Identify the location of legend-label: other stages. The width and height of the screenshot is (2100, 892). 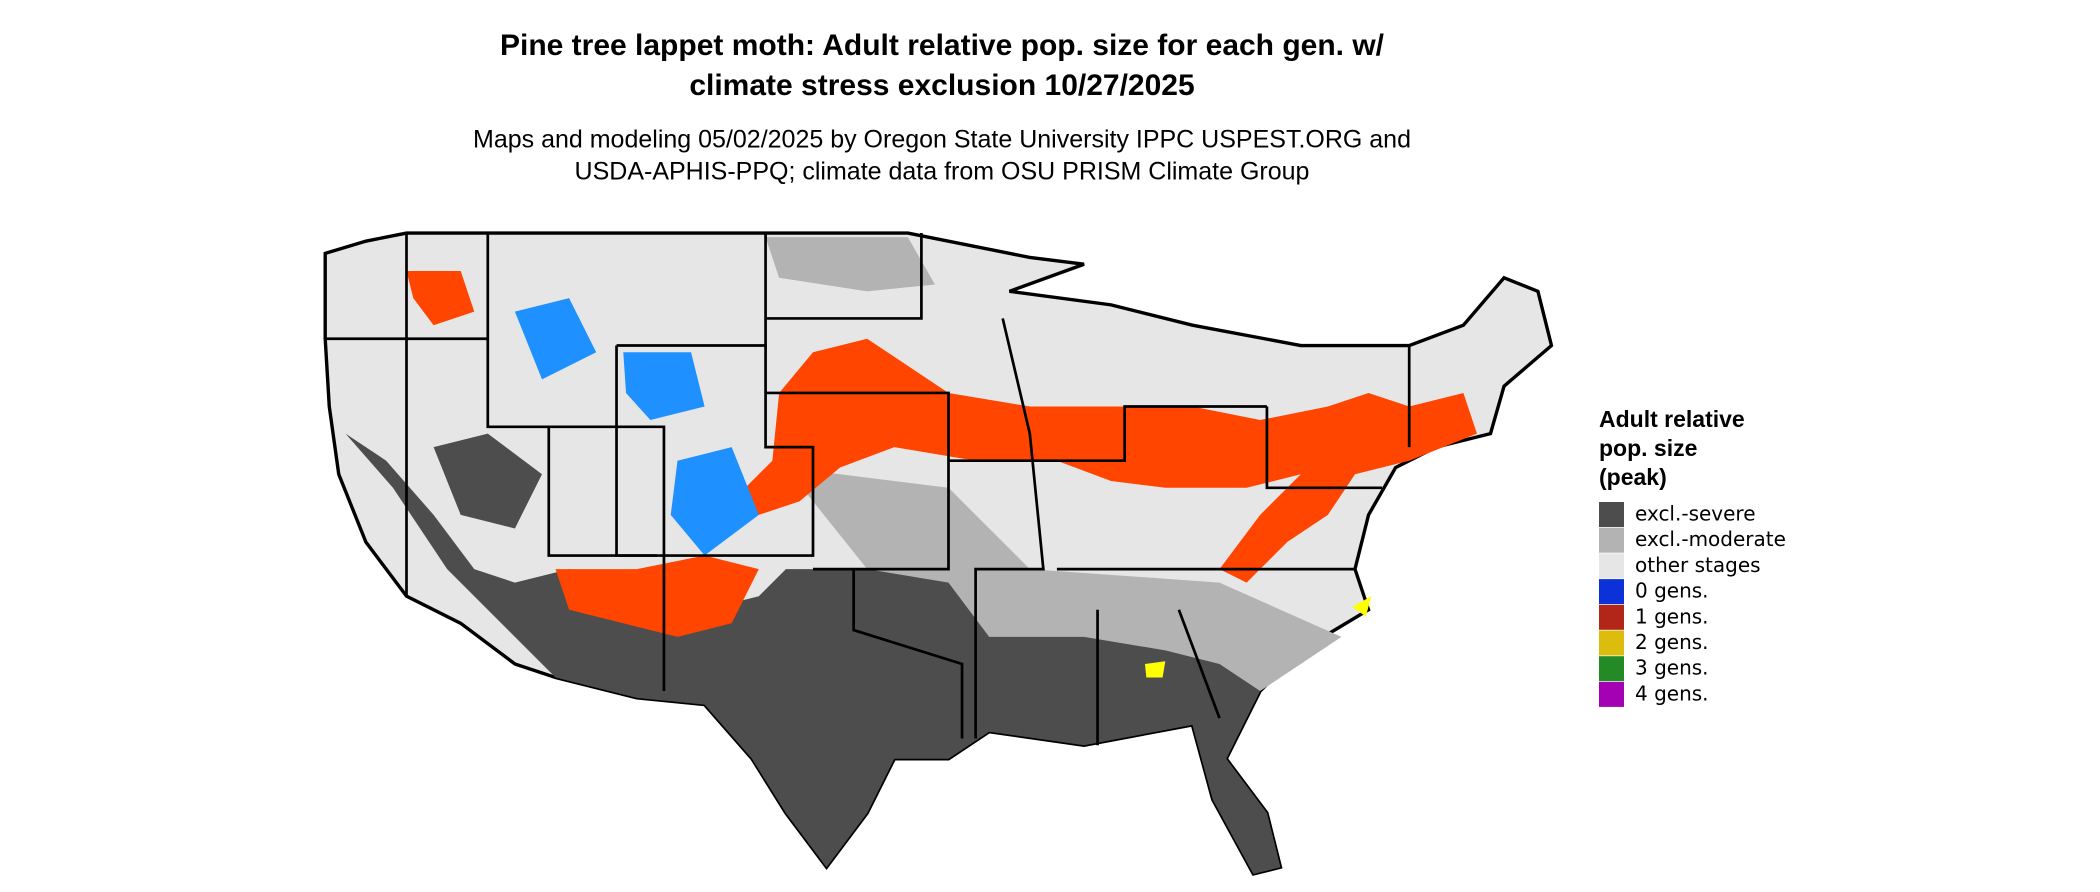
(1698, 565).